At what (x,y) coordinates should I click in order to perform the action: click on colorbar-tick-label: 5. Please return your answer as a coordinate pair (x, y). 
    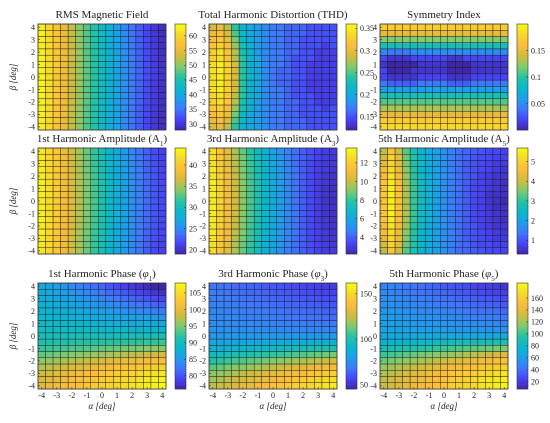
    Looking at the image, I should click on (533, 162).